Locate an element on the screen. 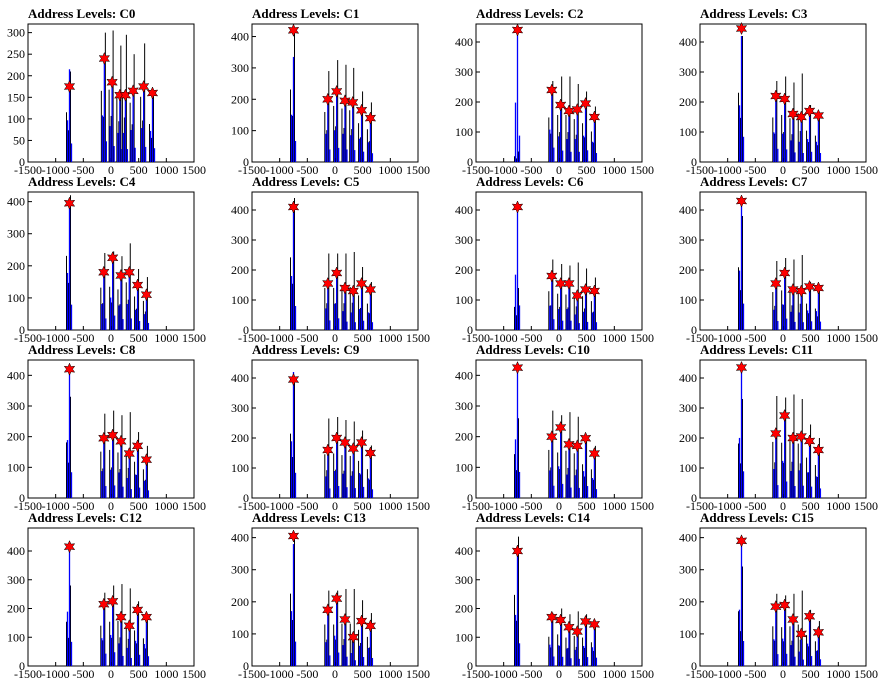  chart-title: Address Levels: C3 is located at coordinates (754, 13).